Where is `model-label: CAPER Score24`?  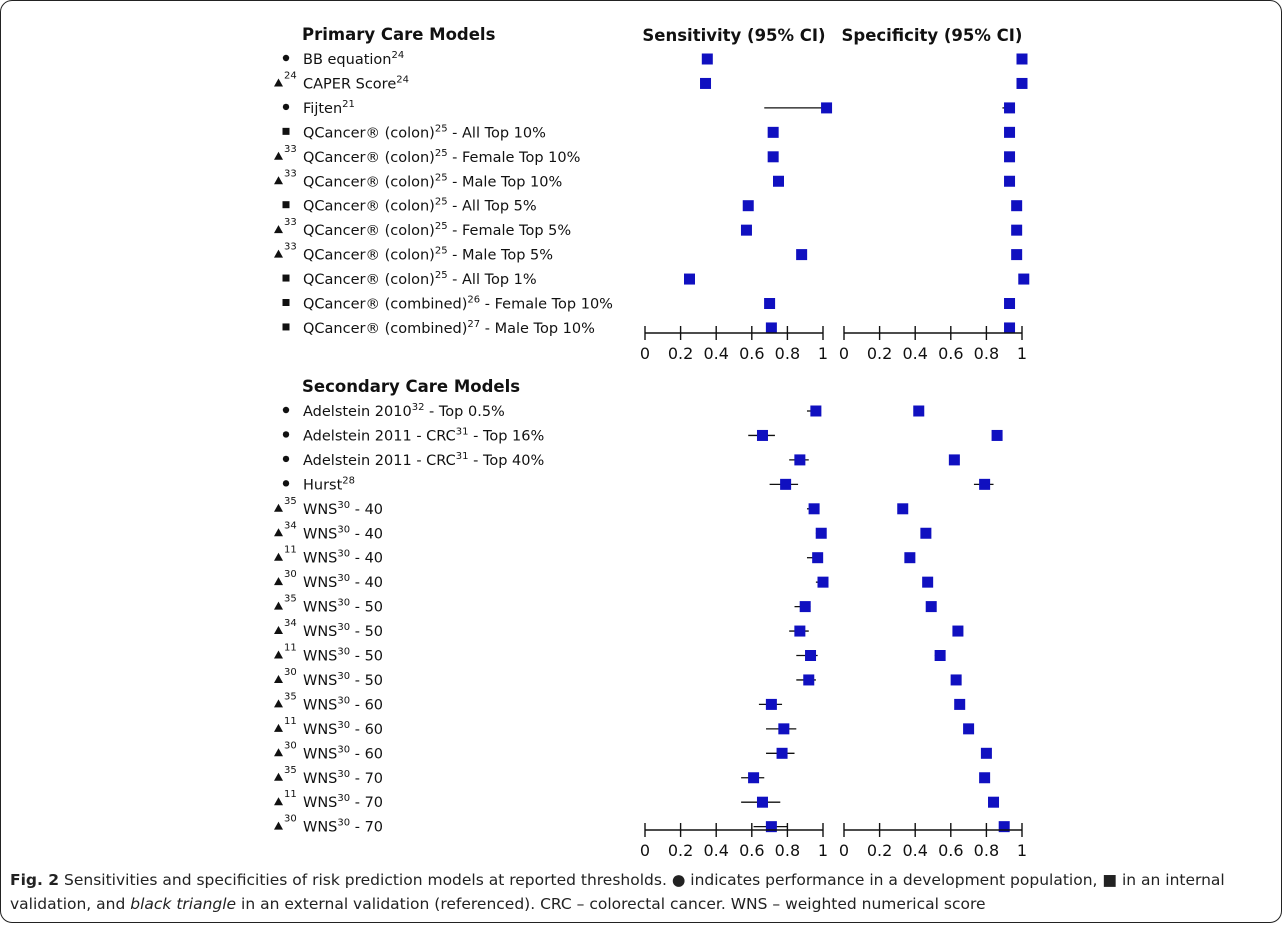 model-label: CAPER Score24 is located at coordinates (356, 83).